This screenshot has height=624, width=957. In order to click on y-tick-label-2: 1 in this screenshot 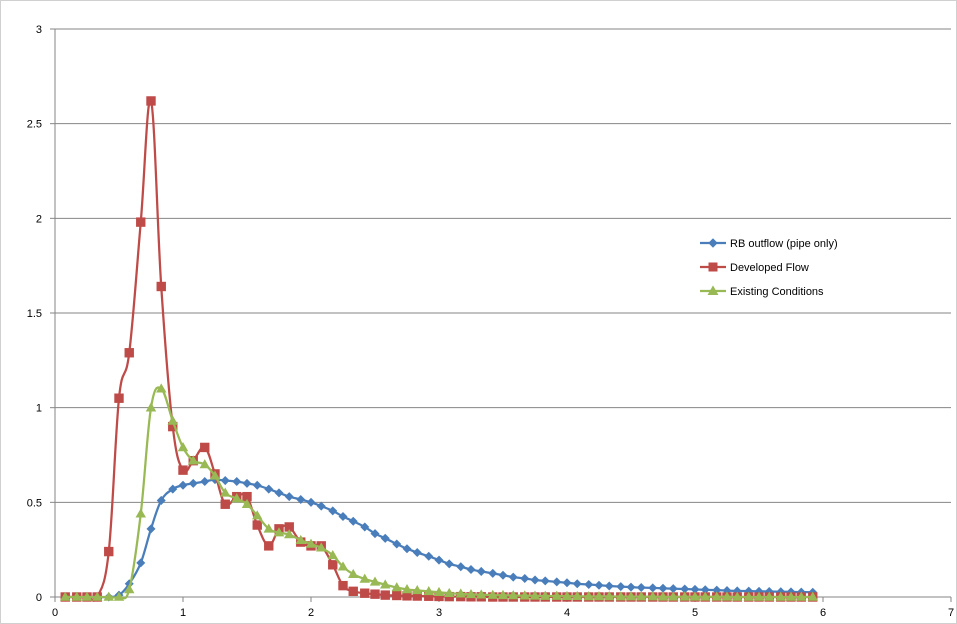, I will do `click(39, 409)`.